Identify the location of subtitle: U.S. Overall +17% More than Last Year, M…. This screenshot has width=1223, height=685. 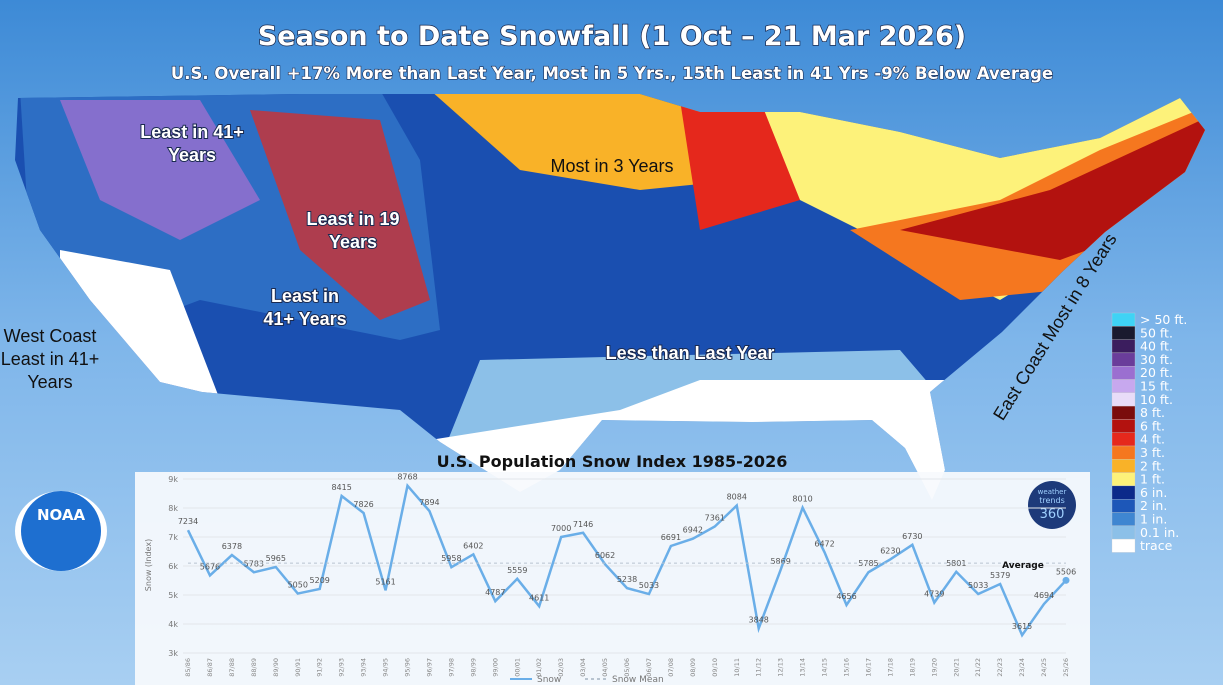
(612, 73).